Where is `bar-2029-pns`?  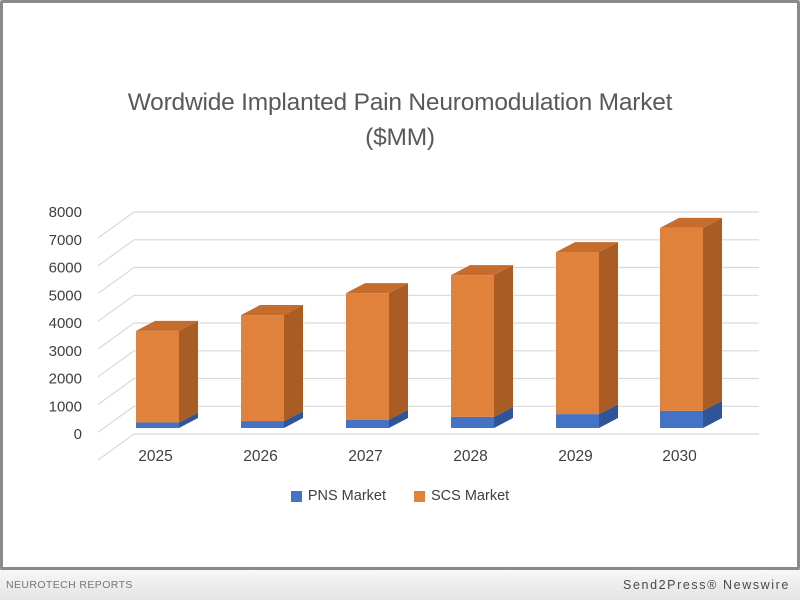
bar-2029-pns is located at coordinates (577, 421).